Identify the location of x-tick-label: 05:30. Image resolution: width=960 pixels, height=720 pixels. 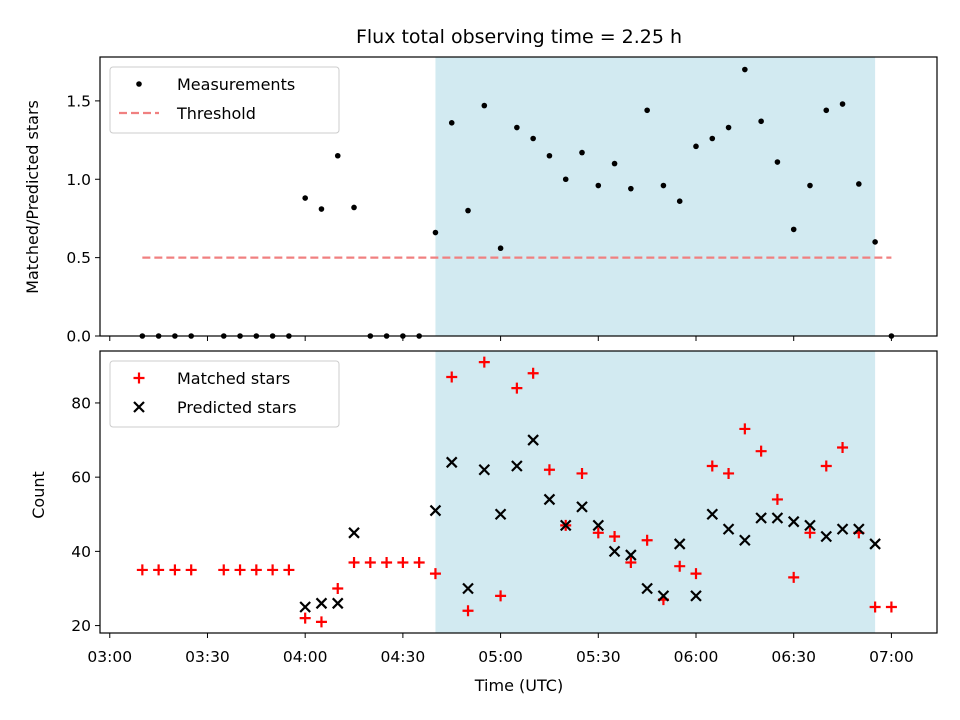
(598, 657).